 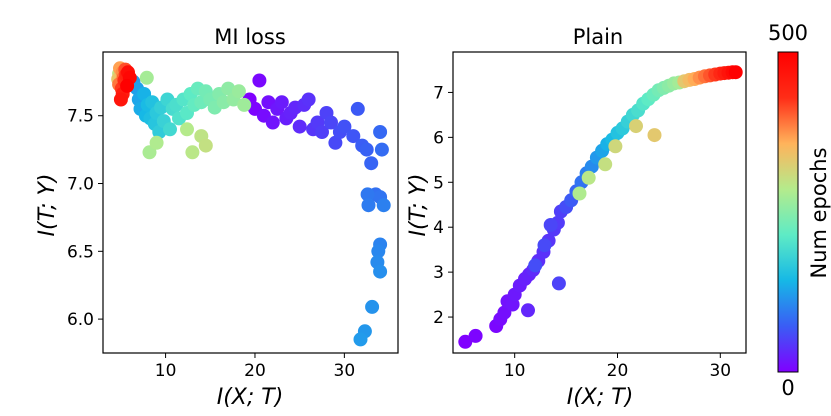 What do you see at coordinates (438, 228) in the screenshot?
I see `plain-ytick-label: 4` at bounding box center [438, 228].